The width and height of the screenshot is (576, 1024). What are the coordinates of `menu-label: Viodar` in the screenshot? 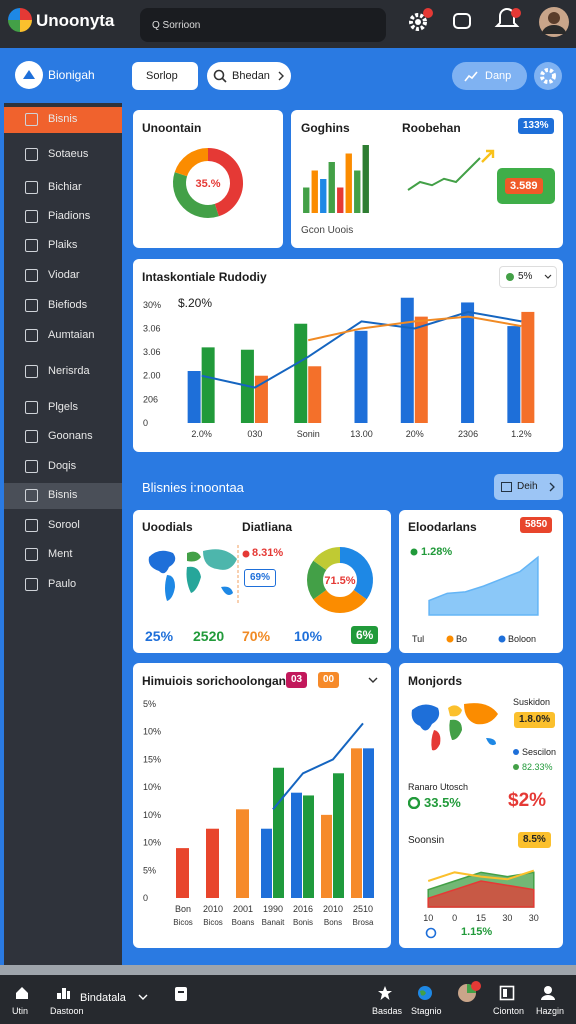 It's located at (64, 275).